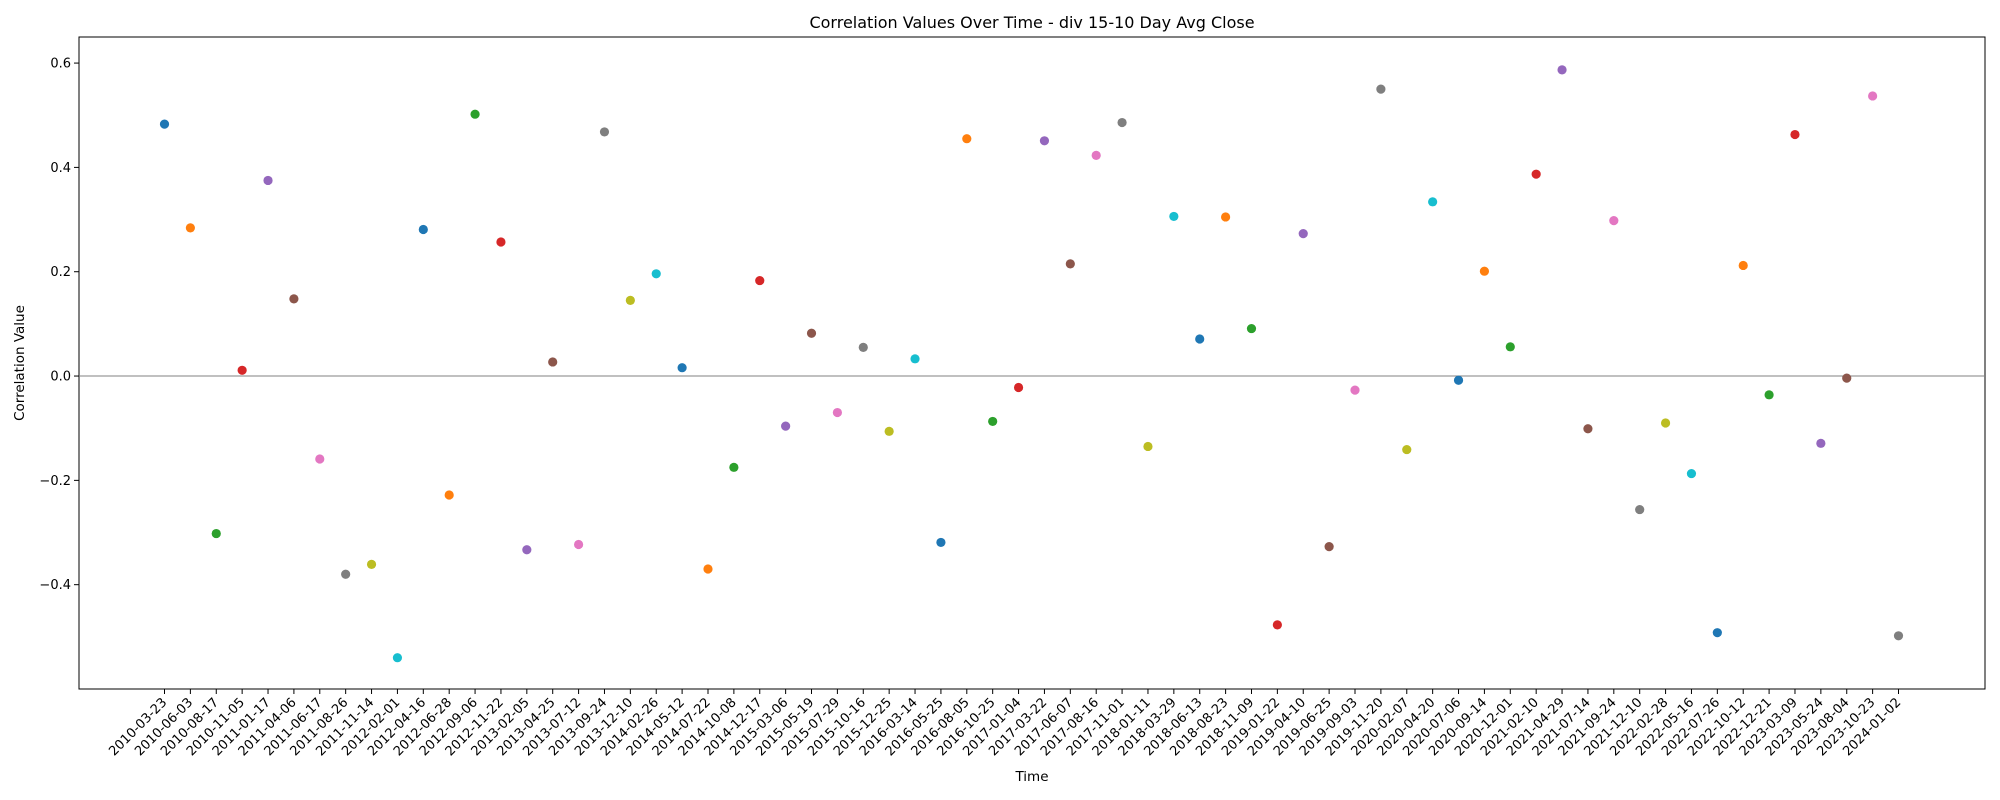  I want to click on y-tick-label: 0.0, so click(60, 377).